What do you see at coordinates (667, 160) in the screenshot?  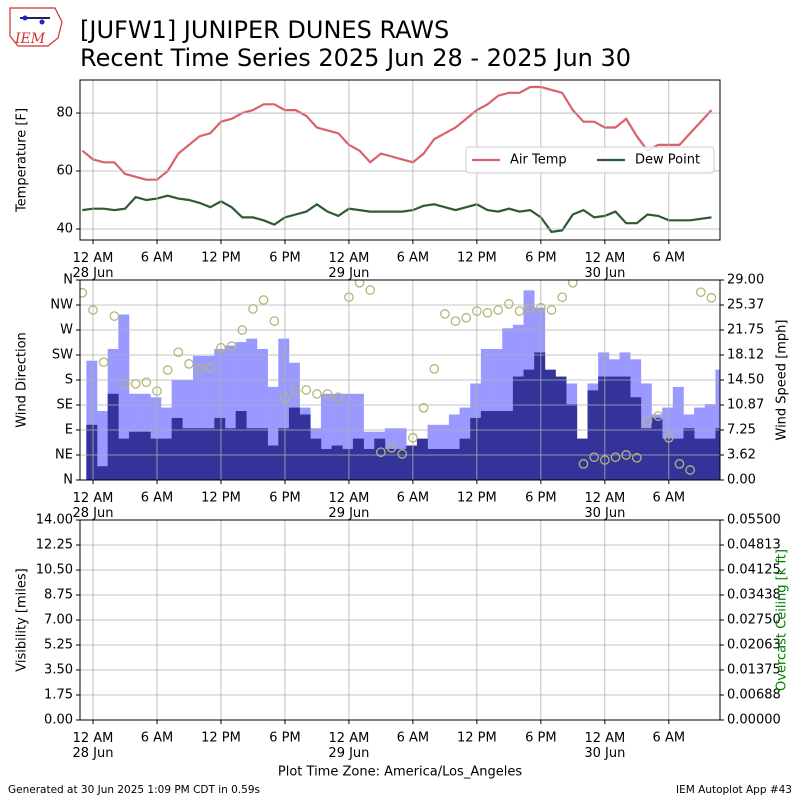 I see `legend-label: Dew Point` at bounding box center [667, 160].